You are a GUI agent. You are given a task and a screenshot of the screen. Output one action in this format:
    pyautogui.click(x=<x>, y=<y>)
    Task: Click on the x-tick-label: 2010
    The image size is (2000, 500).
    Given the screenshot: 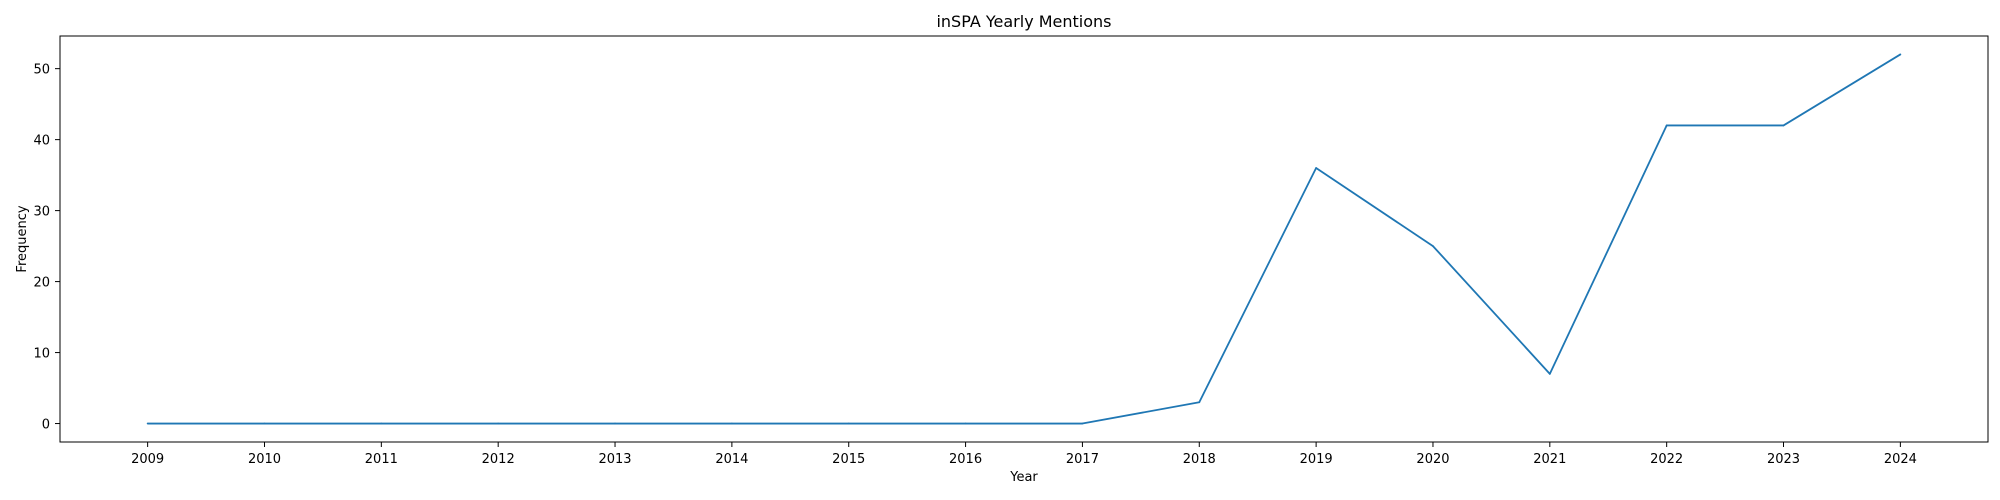 What is the action you would take?
    pyautogui.click(x=264, y=459)
    